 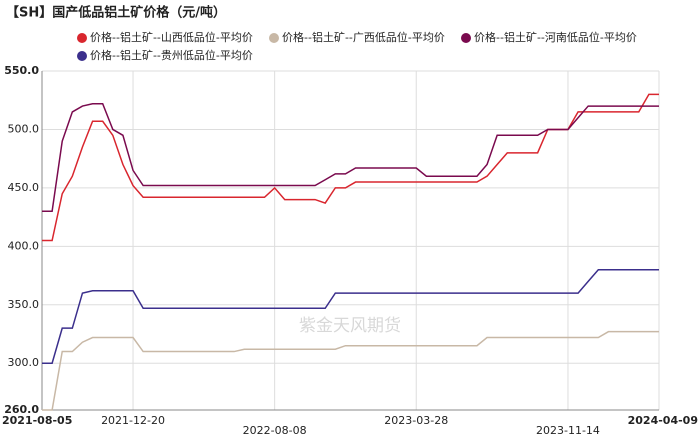 What do you see at coordinates (21, 409) in the screenshot?
I see `y-tick-label: 260.0` at bounding box center [21, 409].